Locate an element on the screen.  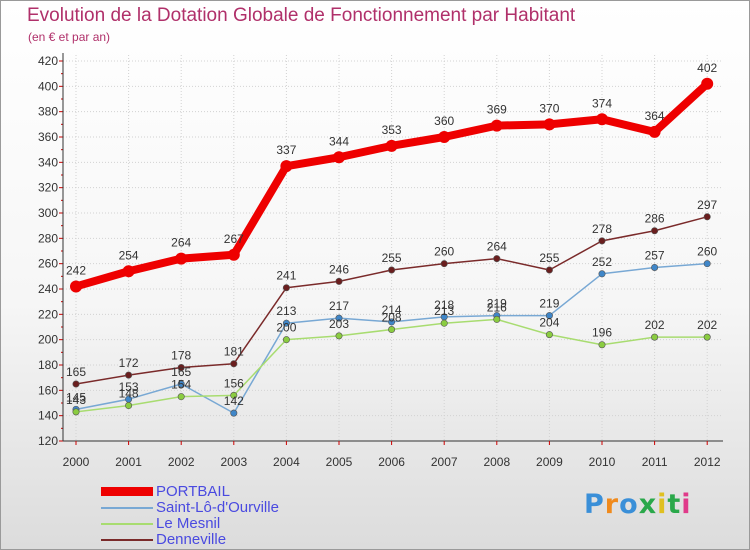
data-label: 200 is located at coordinates (286, 328).